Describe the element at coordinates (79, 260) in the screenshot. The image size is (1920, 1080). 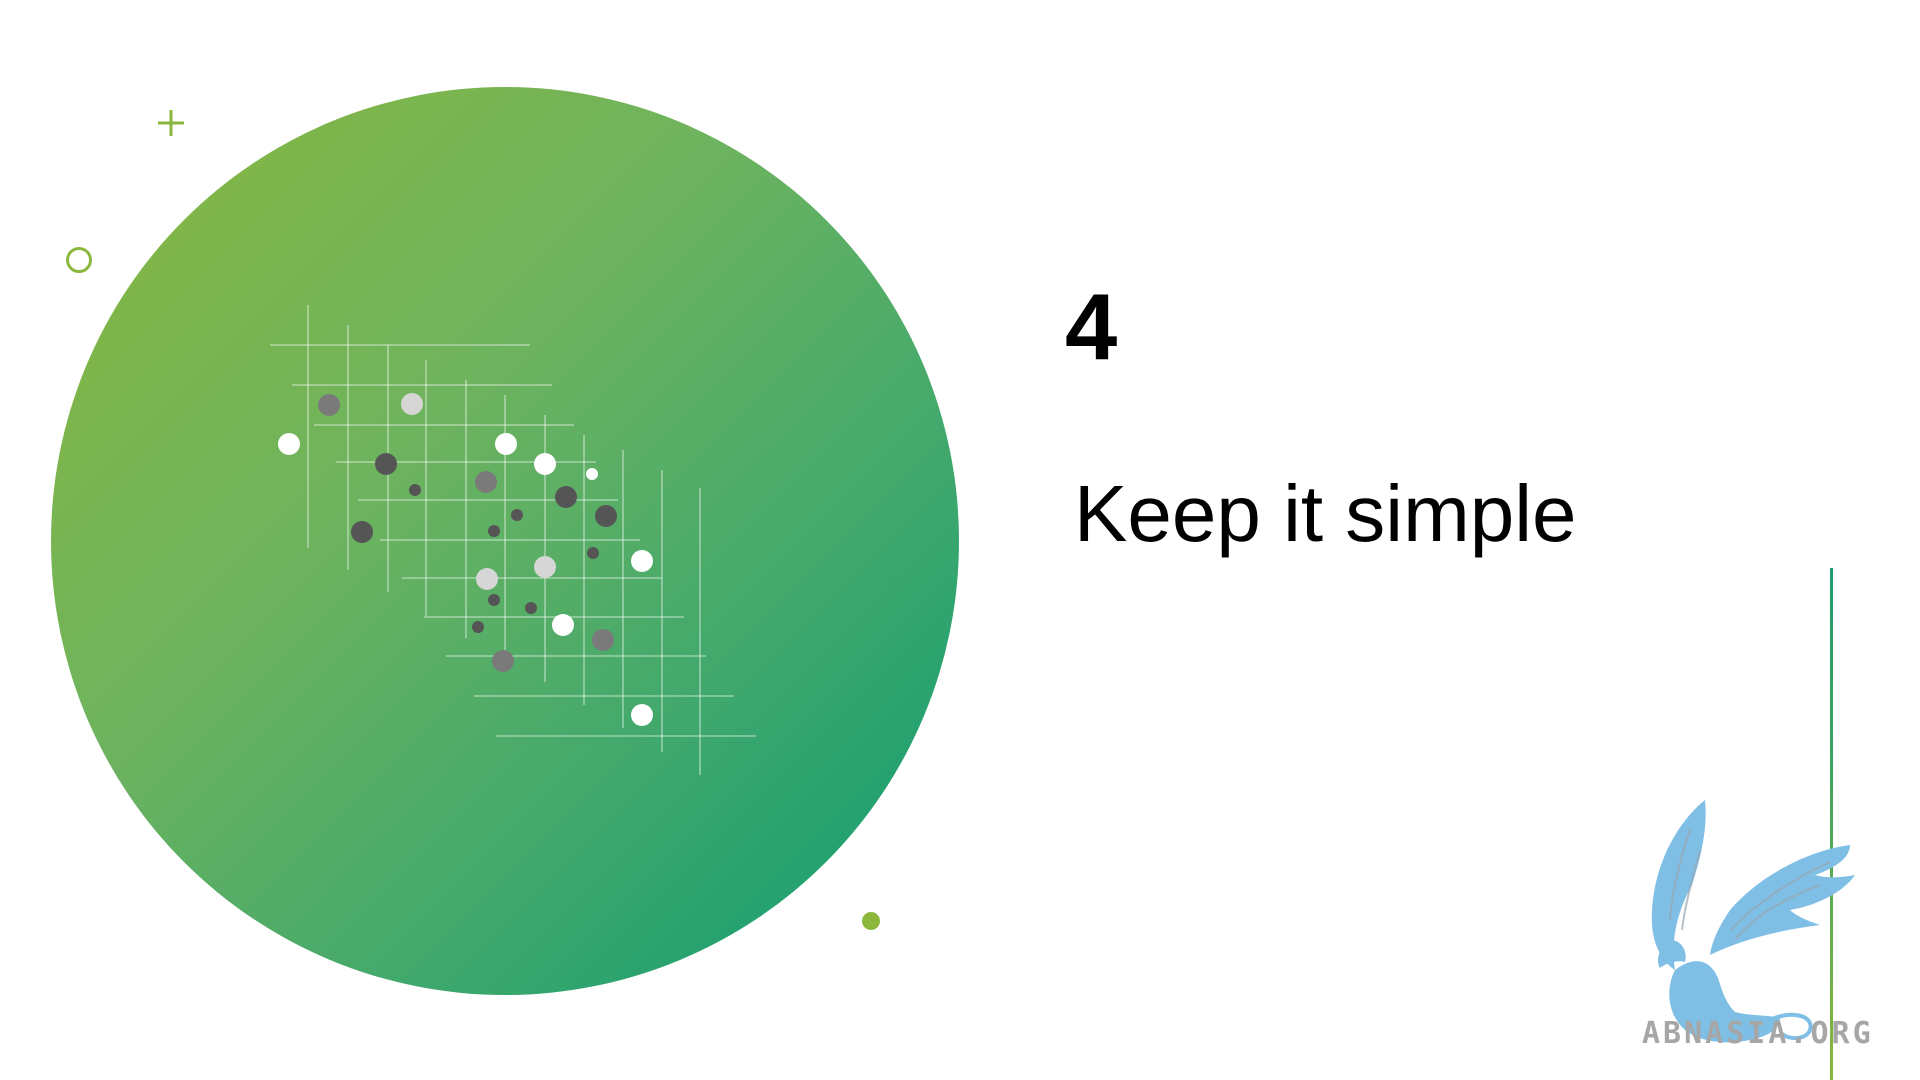
I see `ring-icon` at that location.